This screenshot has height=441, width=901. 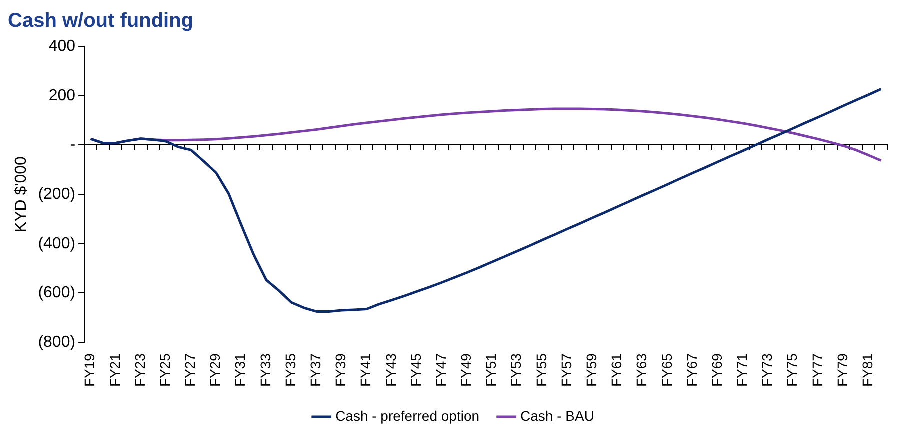 I want to click on x-tick-label: FY37, so click(x=316, y=370).